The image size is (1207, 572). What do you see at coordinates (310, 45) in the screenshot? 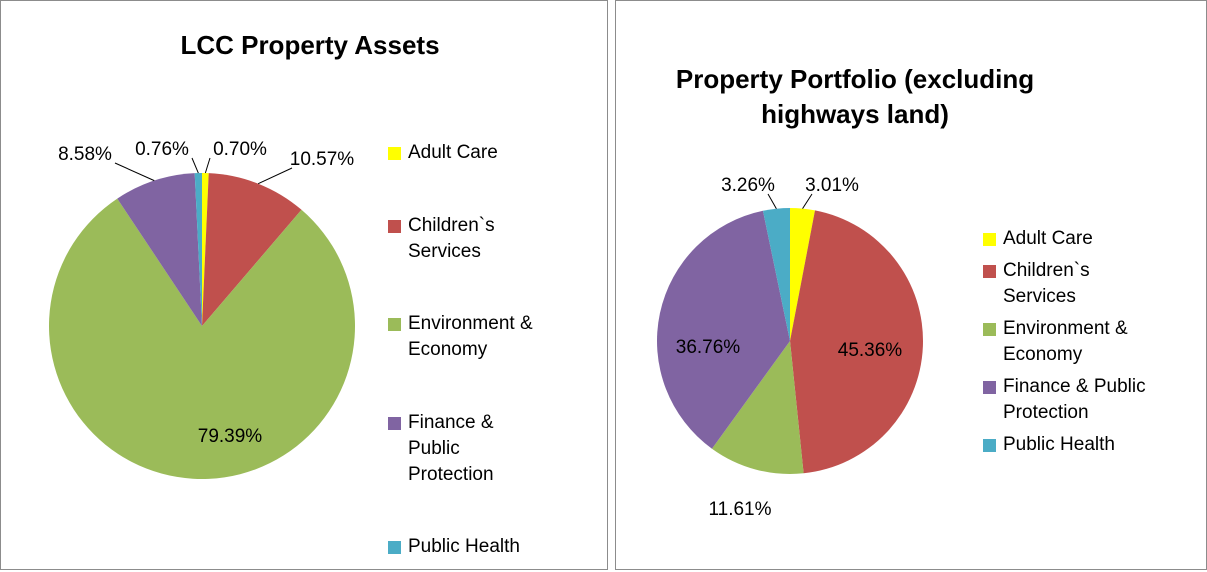
I see `chart-title: LCC Property Assets` at bounding box center [310, 45].